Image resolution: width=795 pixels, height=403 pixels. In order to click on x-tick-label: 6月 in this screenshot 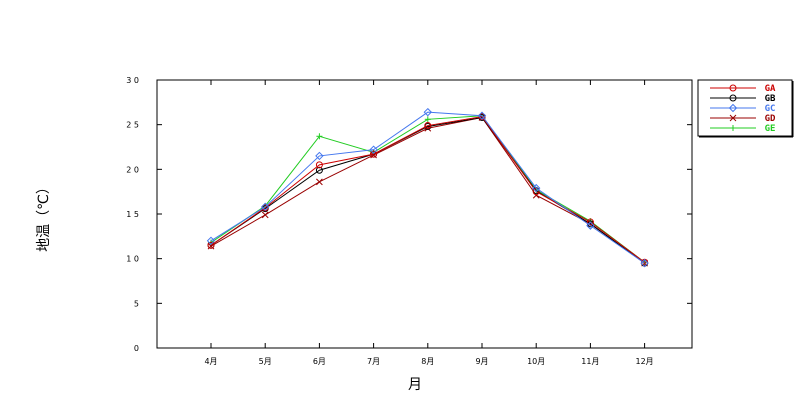, I will do `click(319, 361)`.